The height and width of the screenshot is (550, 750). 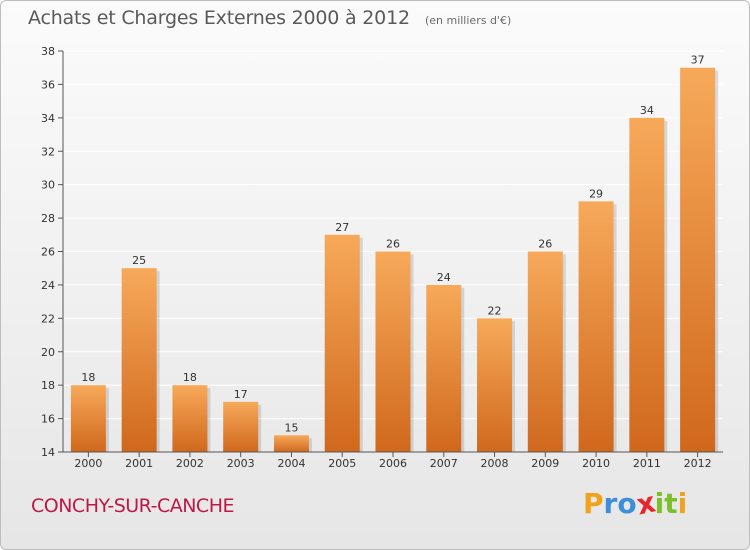 What do you see at coordinates (596, 193) in the screenshot?
I see `data-label: 29` at bounding box center [596, 193].